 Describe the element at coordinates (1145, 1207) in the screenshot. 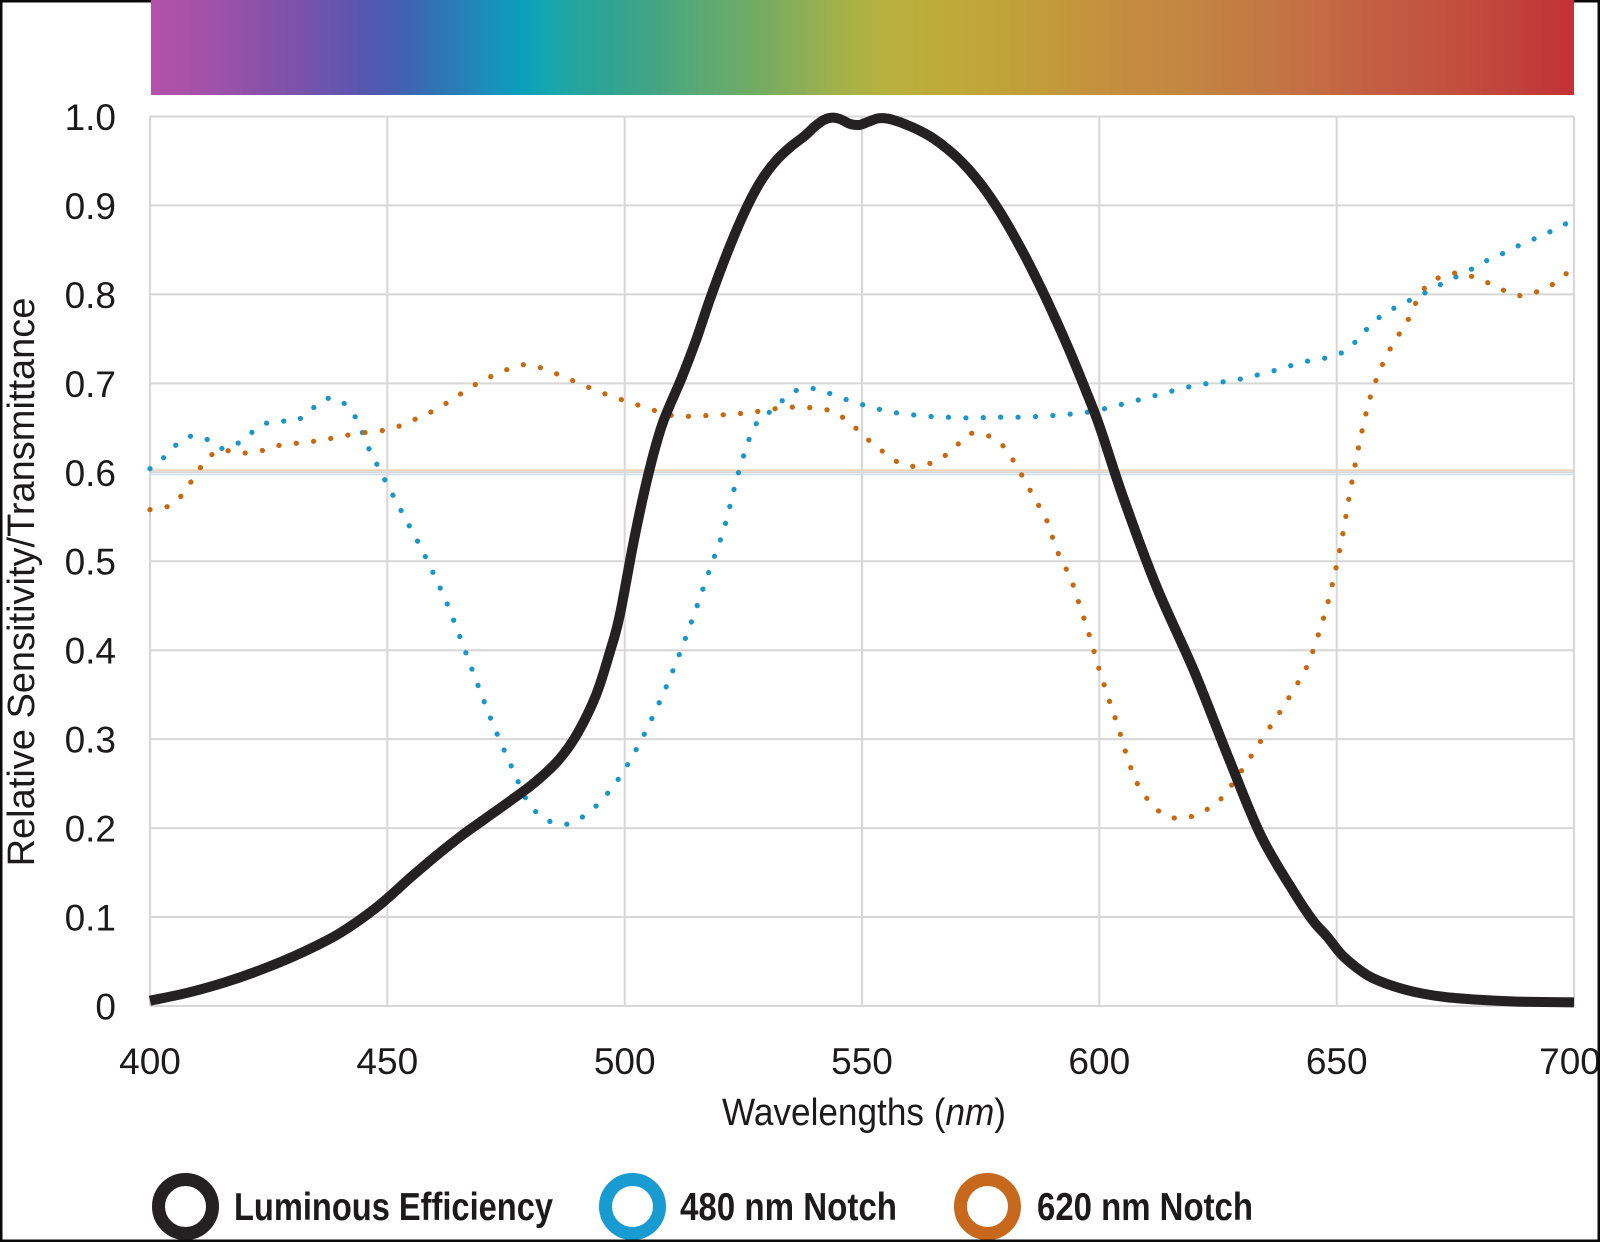

I see `svg-text: 620 nm Notch` at that location.